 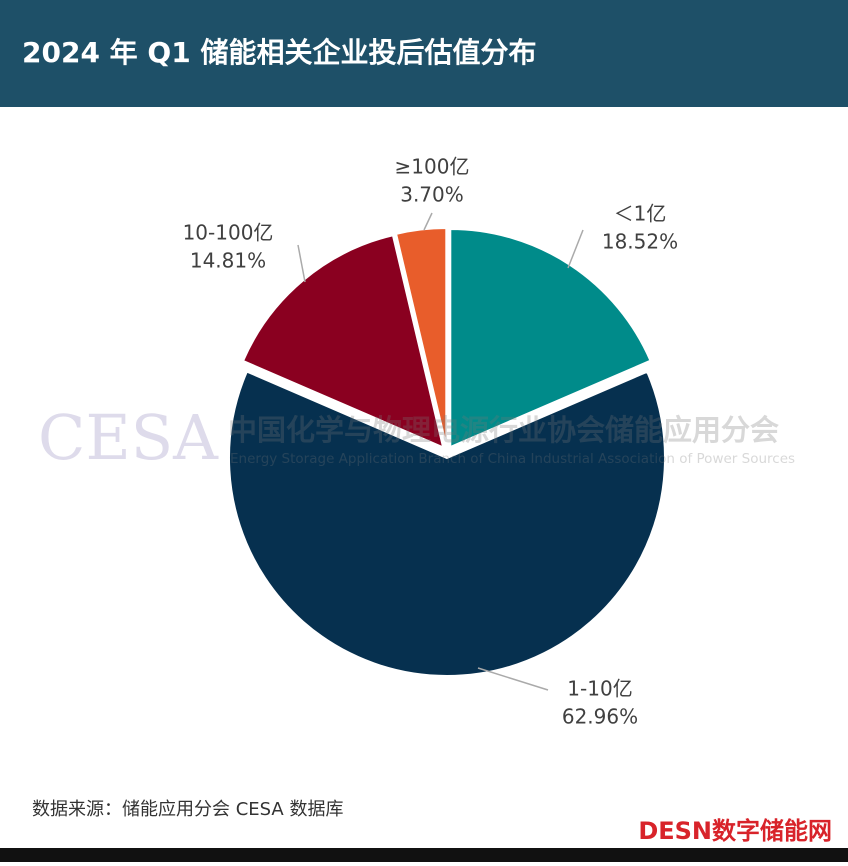 What do you see at coordinates (228, 261) in the screenshot?
I see `slice-value-label: 14.81%` at bounding box center [228, 261].